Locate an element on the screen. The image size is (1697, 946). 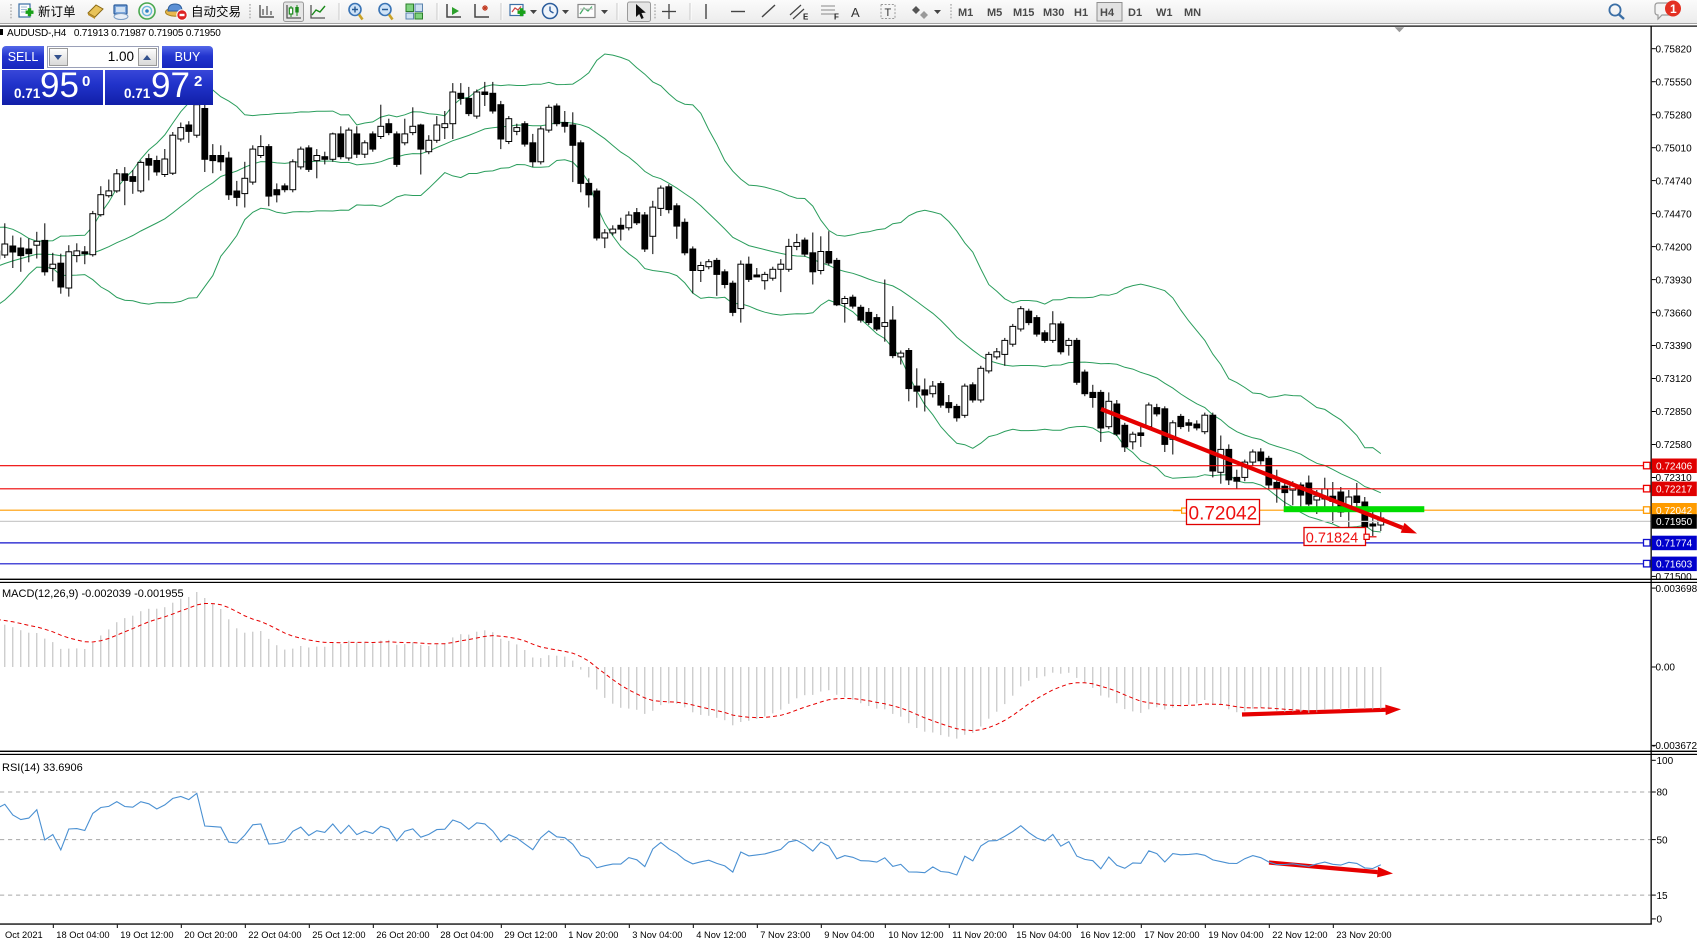
svg-text: H4 is located at coordinates (1107, 13).